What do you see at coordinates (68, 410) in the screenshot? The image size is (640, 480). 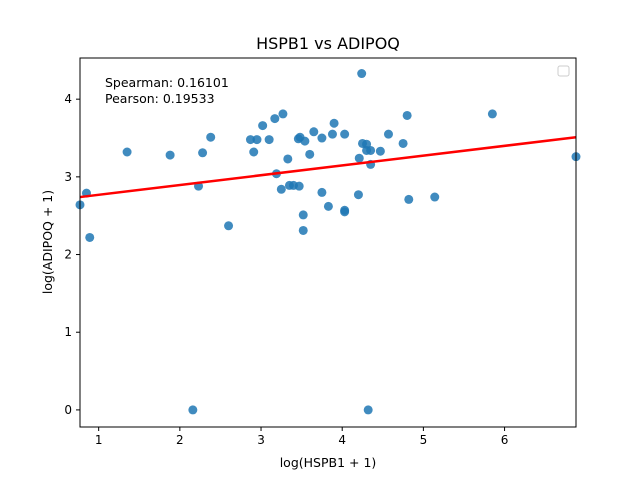 I see `y-tick-label: 0` at bounding box center [68, 410].